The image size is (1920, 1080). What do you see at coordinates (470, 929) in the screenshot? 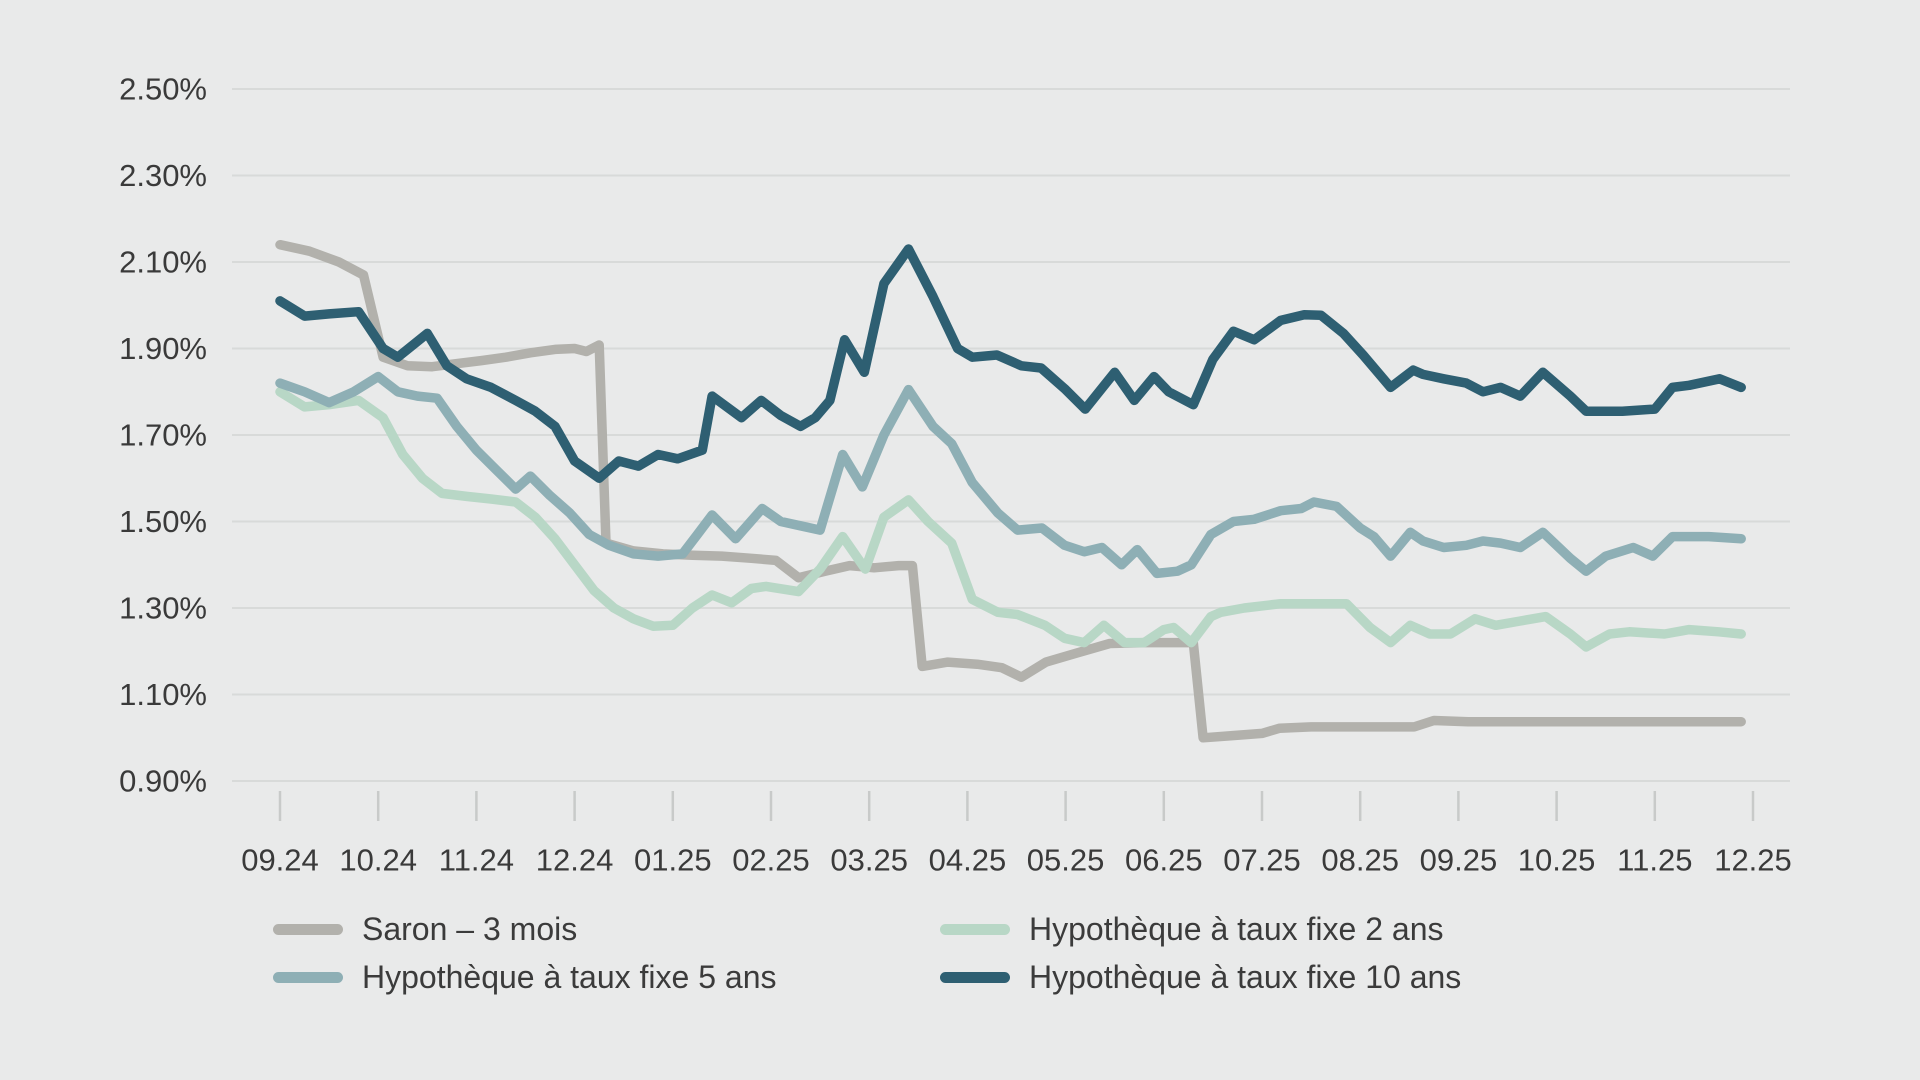
I see `legend-label-saron-3-mois: Saron – 3 mois` at bounding box center [470, 929].